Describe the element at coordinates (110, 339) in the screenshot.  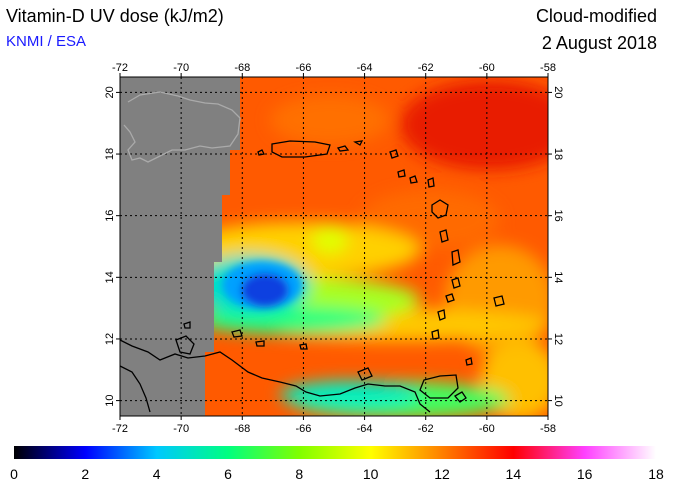
I see `lat-tick-label-left: 12` at that location.